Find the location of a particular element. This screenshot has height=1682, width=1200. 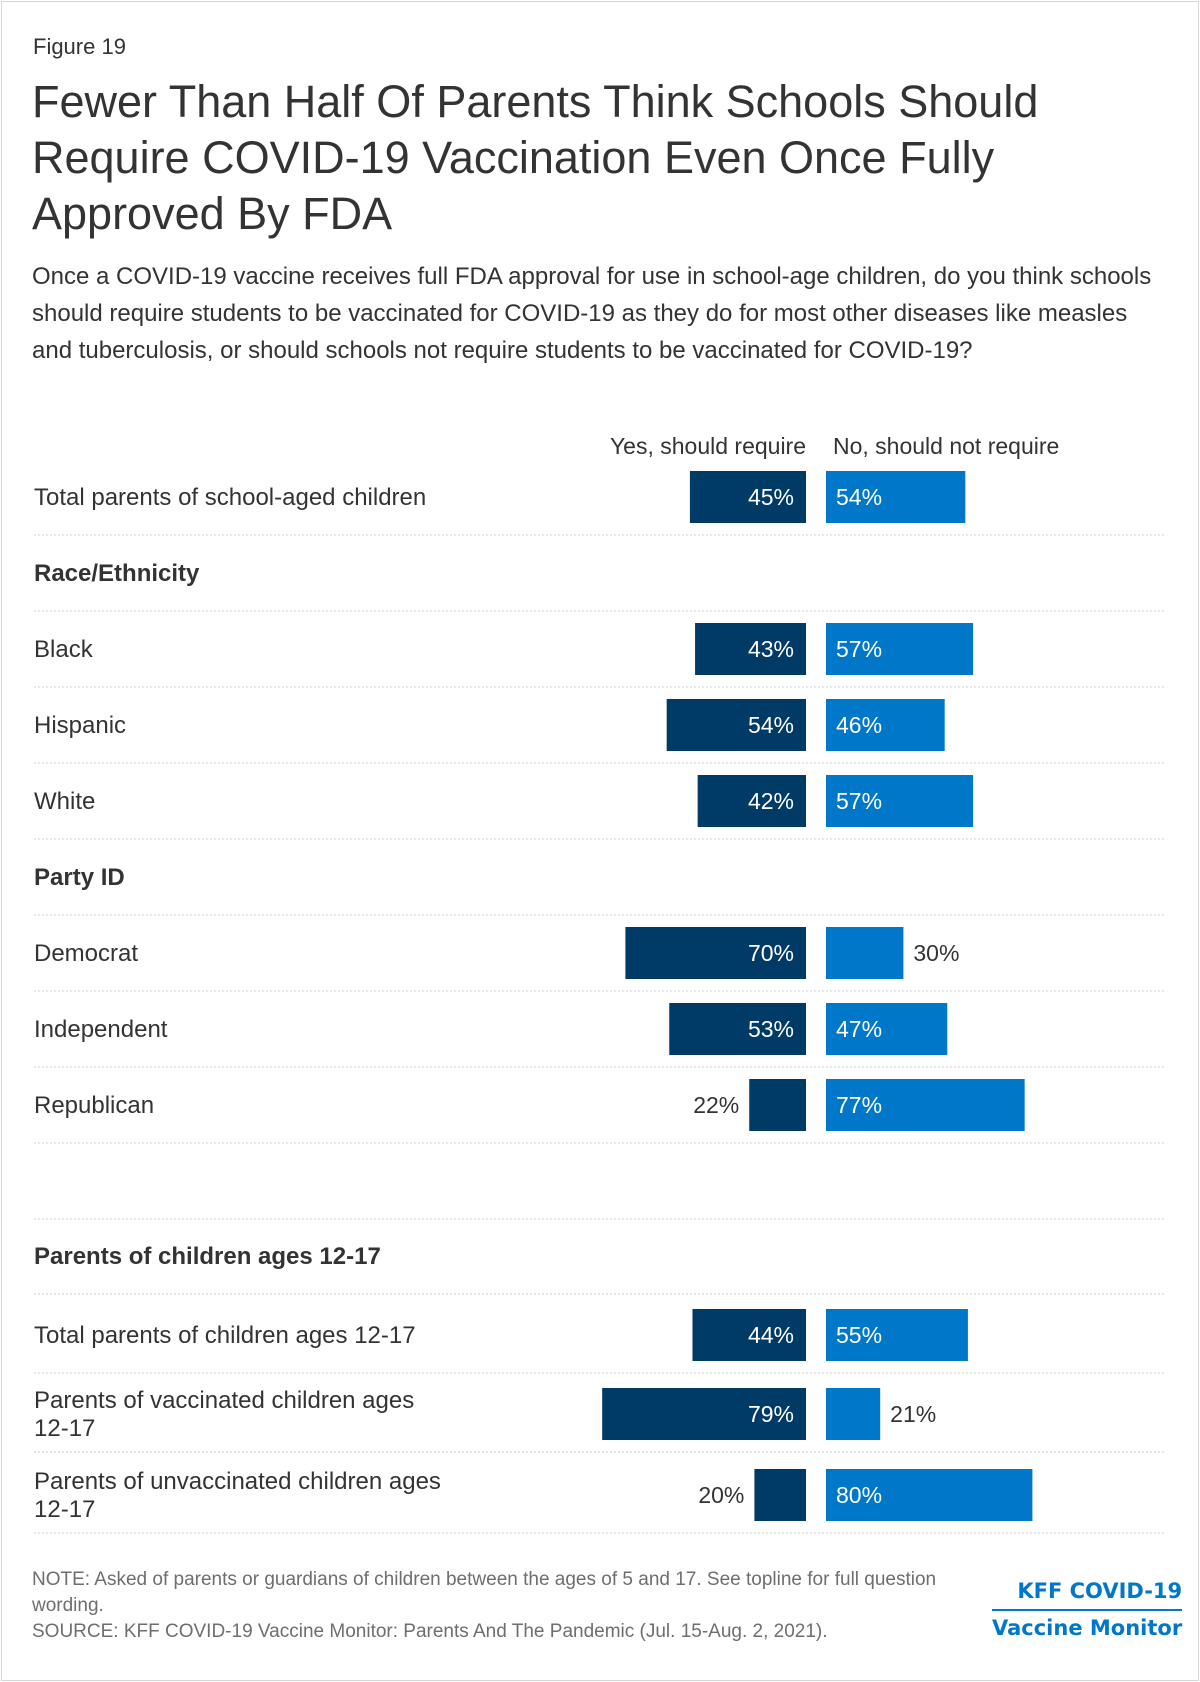

data-label-yes: 53% is located at coordinates (771, 1029).